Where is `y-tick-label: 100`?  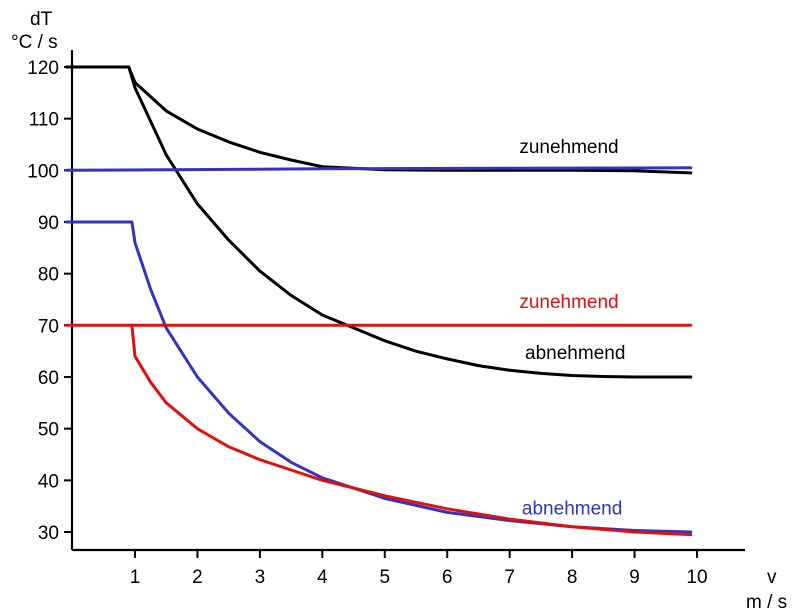
y-tick-label: 100 is located at coordinates (43, 171).